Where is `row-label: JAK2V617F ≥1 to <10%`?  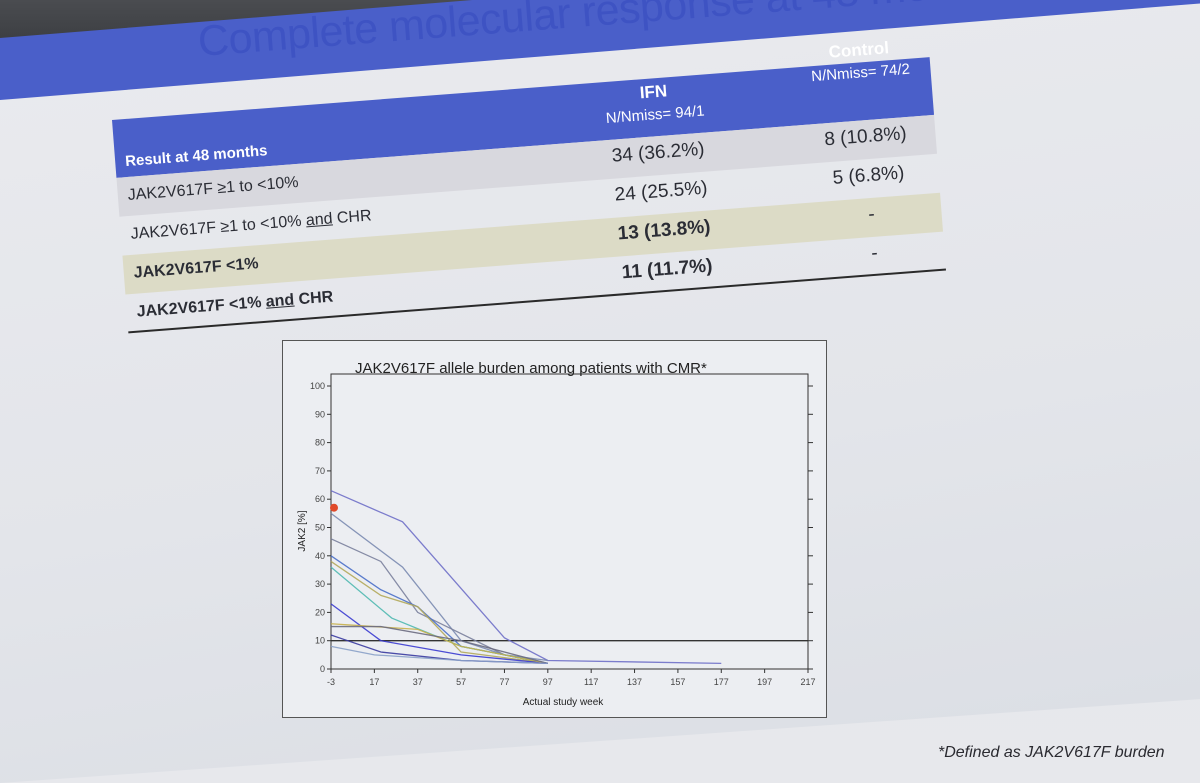
row-label: JAK2V617F ≥1 to <10% is located at coordinates (213, 188).